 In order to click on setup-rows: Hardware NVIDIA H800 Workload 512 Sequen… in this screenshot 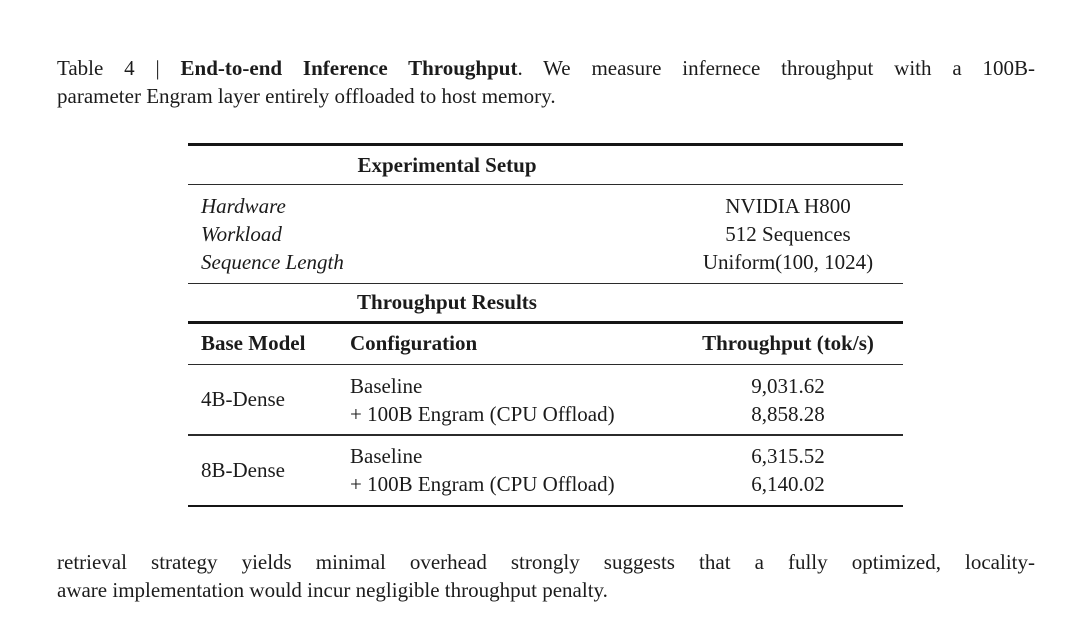, I will do `click(545, 234)`.